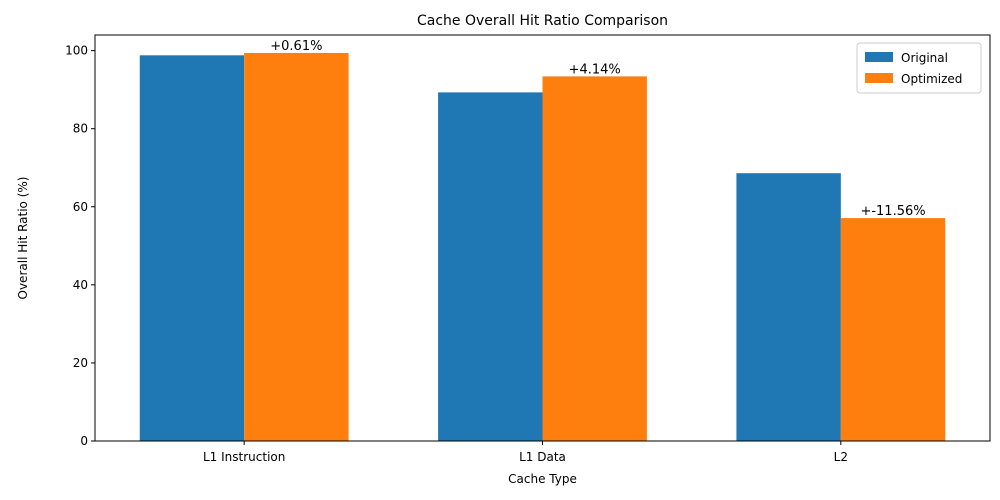  Describe the element at coordinates (23, 238) in the screenshot. I see `y-axis-label: Overall Hit Ratio (%)` at that location.